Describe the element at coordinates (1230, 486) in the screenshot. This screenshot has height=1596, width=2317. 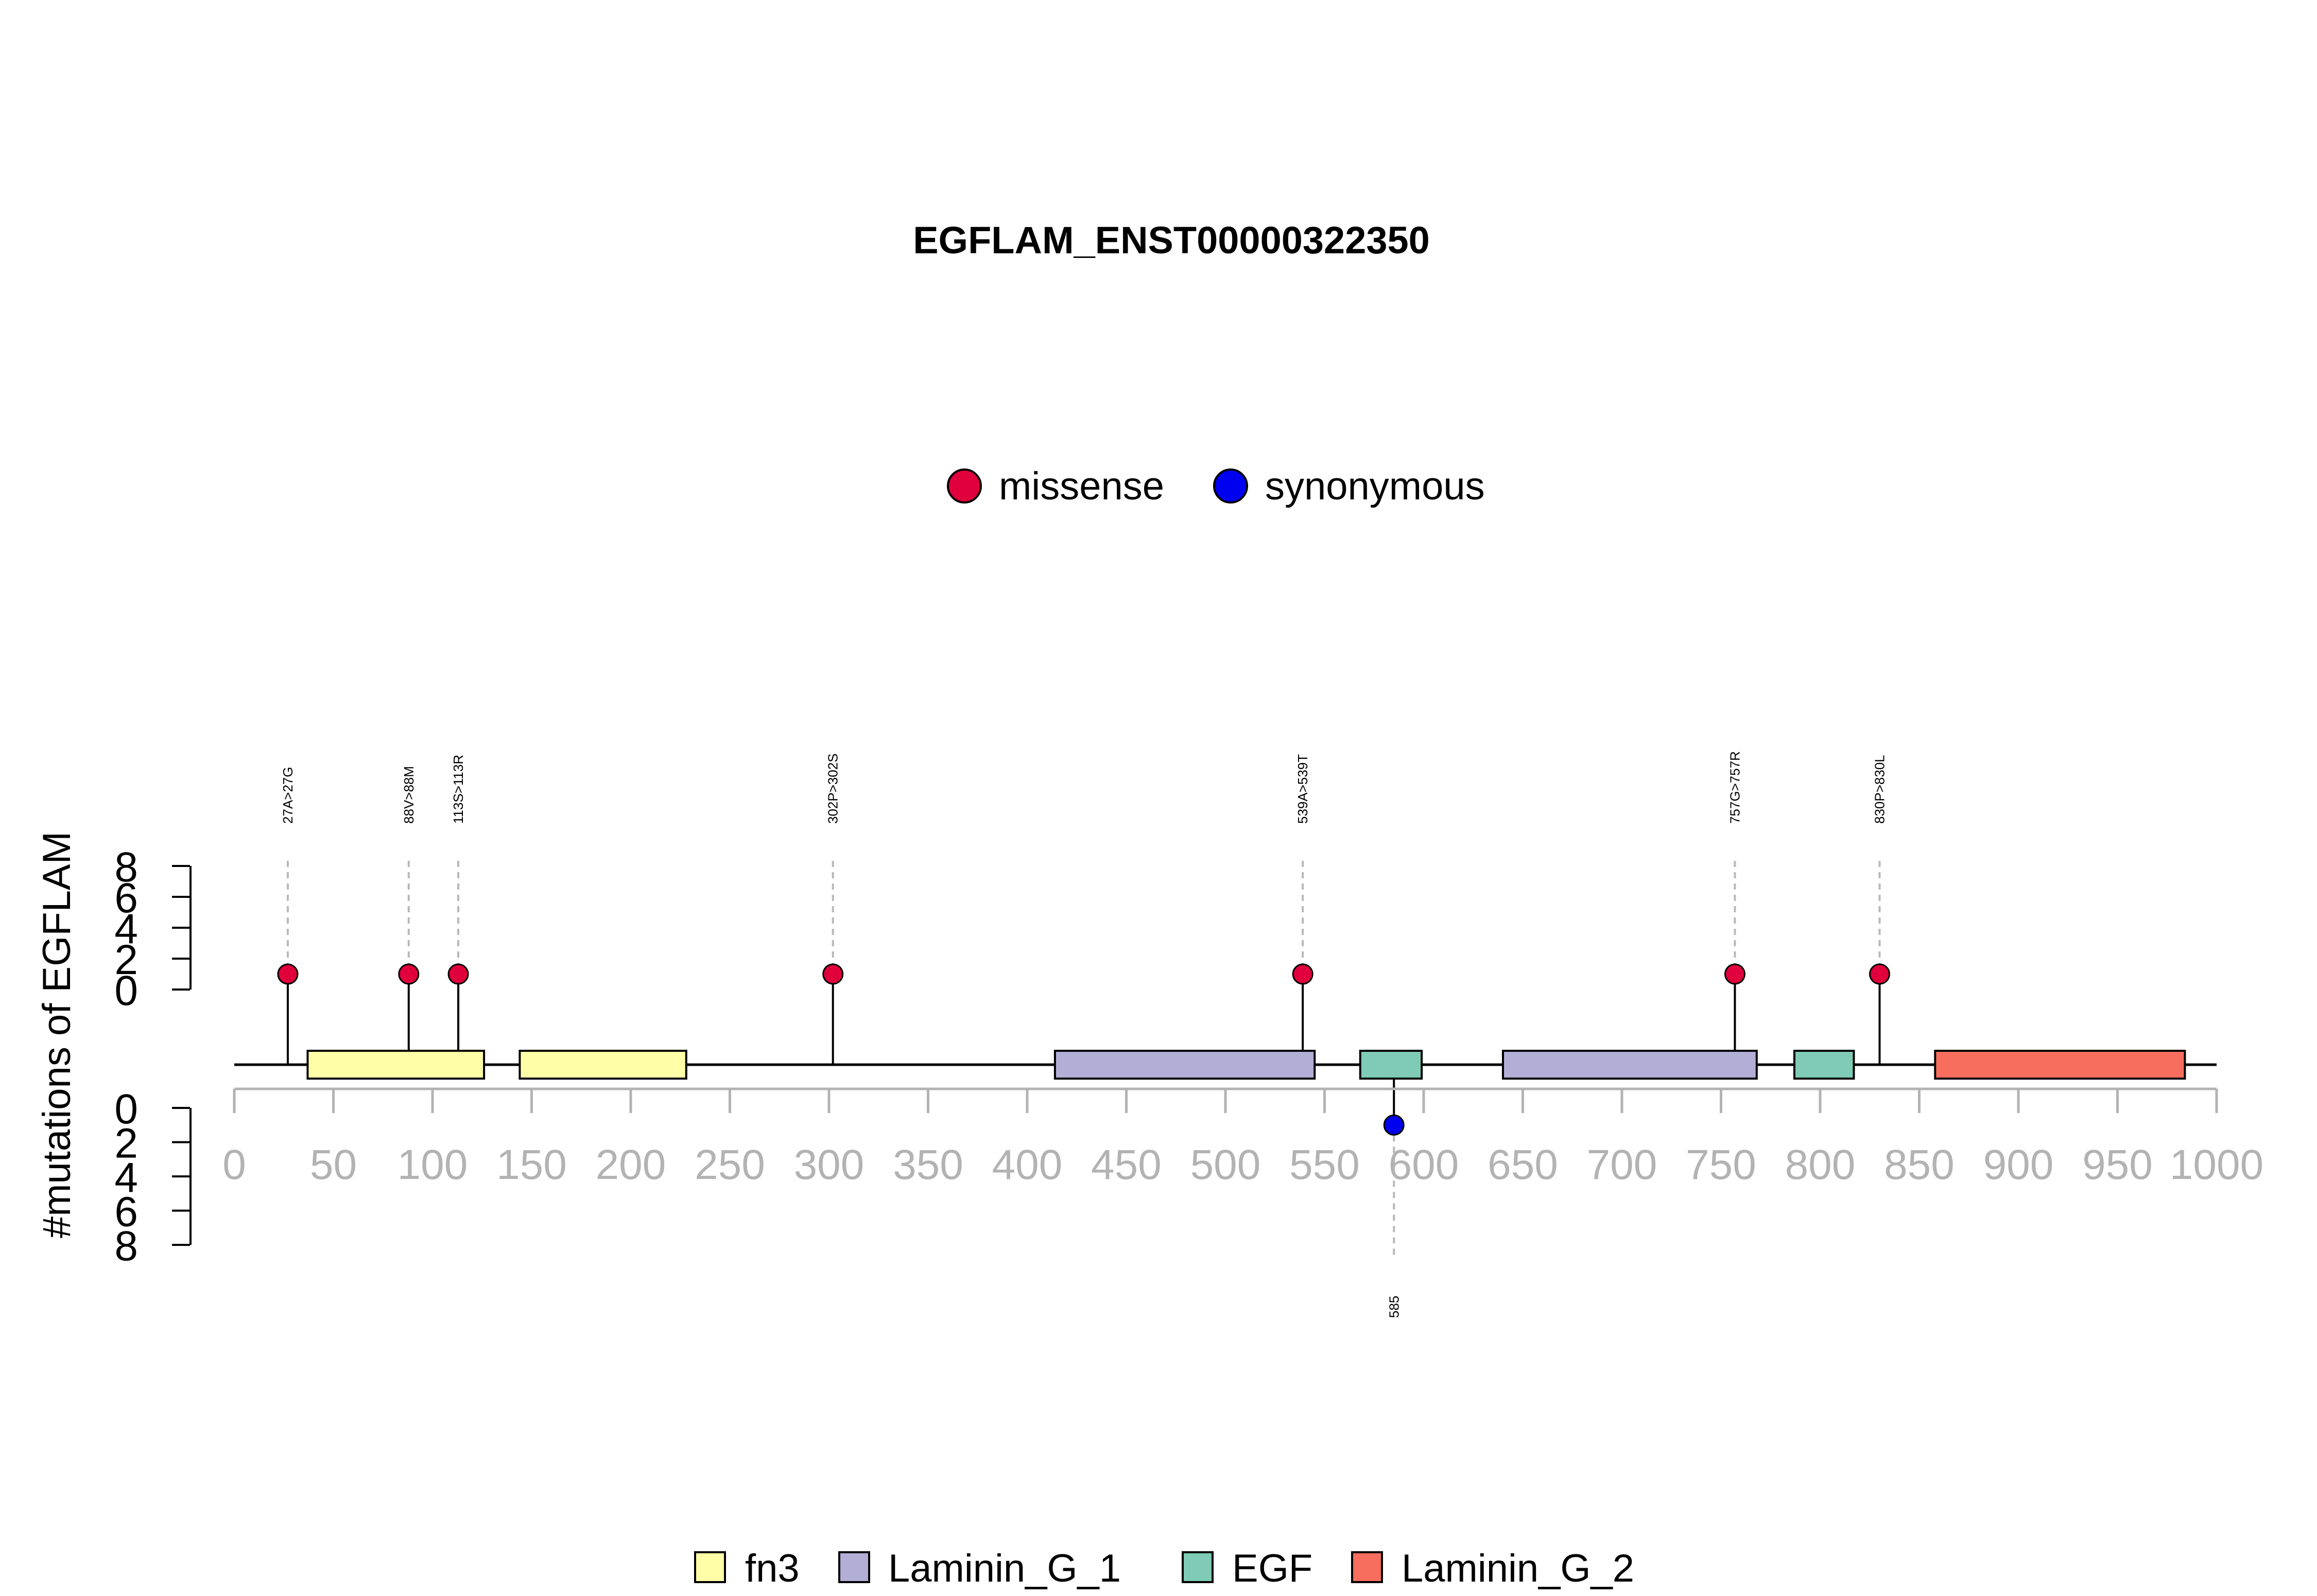
I see `legend-marker-synonymous` at that location.